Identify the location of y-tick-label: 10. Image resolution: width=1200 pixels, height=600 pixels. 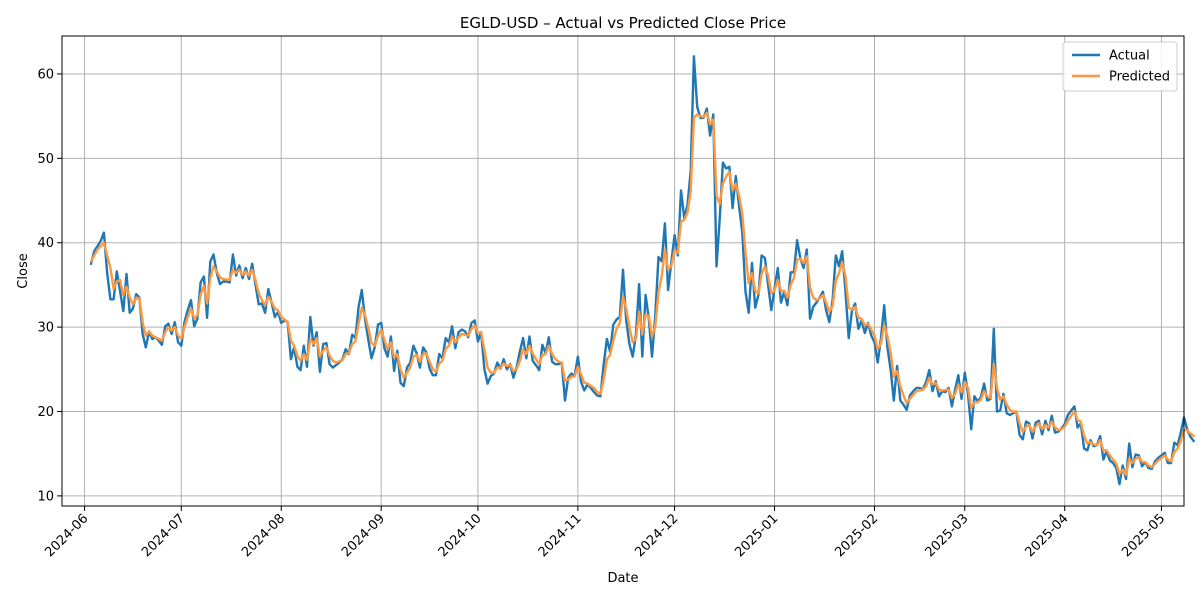
(45, 496).